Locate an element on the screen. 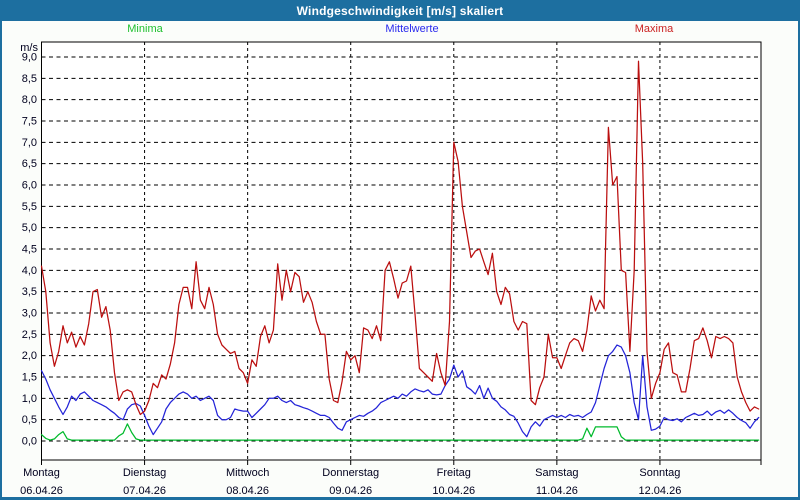 This screenshot has height=500, width=800. y-axis-unit-label: m/s is located at coordinates (29, 48).